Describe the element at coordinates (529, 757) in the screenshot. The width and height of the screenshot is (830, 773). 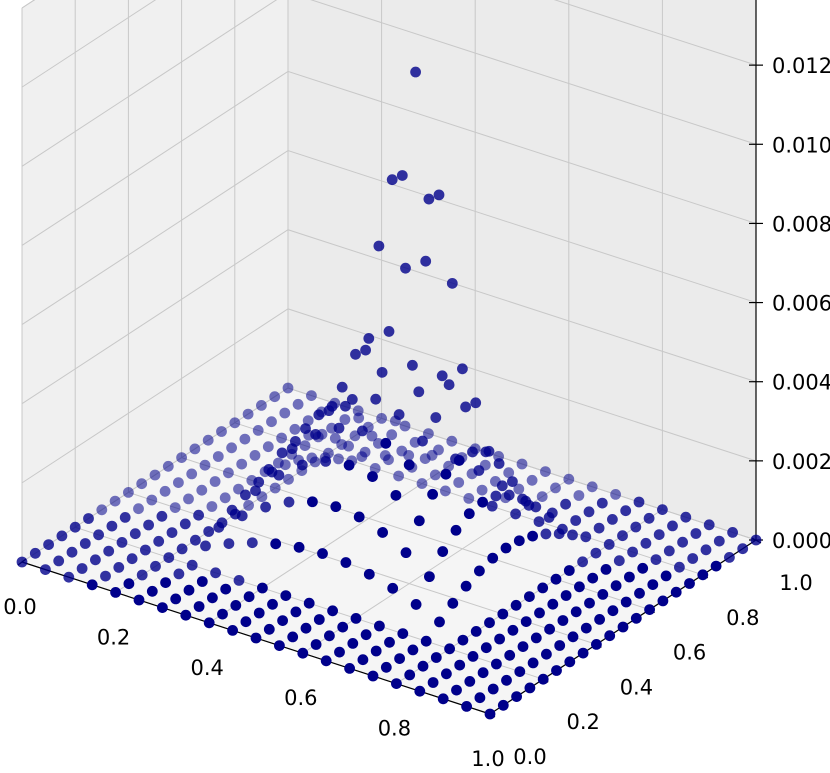
I see `y-tick-label: 0.0` at that location.